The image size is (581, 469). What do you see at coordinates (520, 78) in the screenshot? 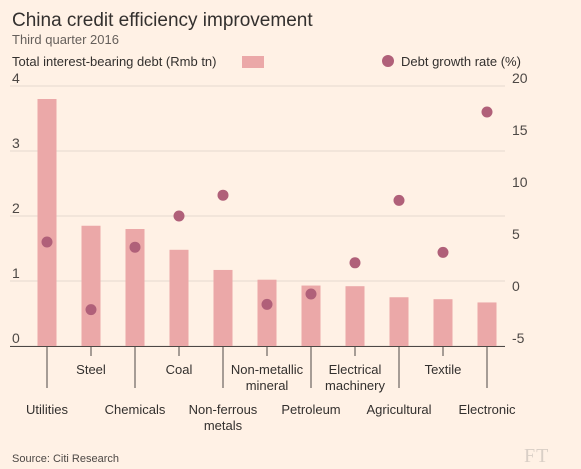
I see `right-tick-label: 20` at bounding box center [520, 78].